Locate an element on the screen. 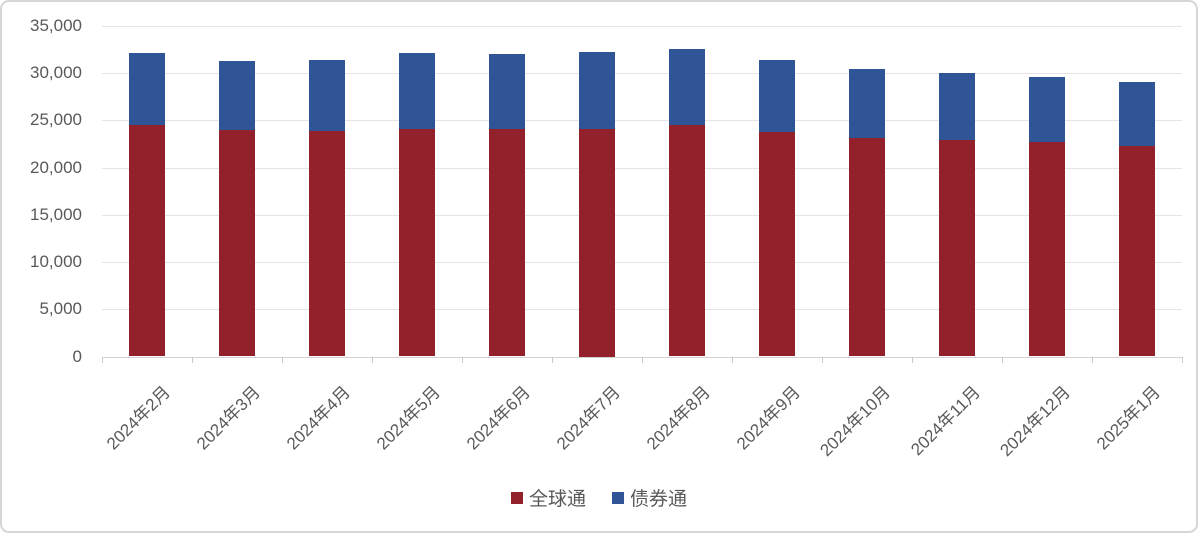 The image size is (1198, 533). legend: 全球通 债券通 is located at coordinates (599, 497).